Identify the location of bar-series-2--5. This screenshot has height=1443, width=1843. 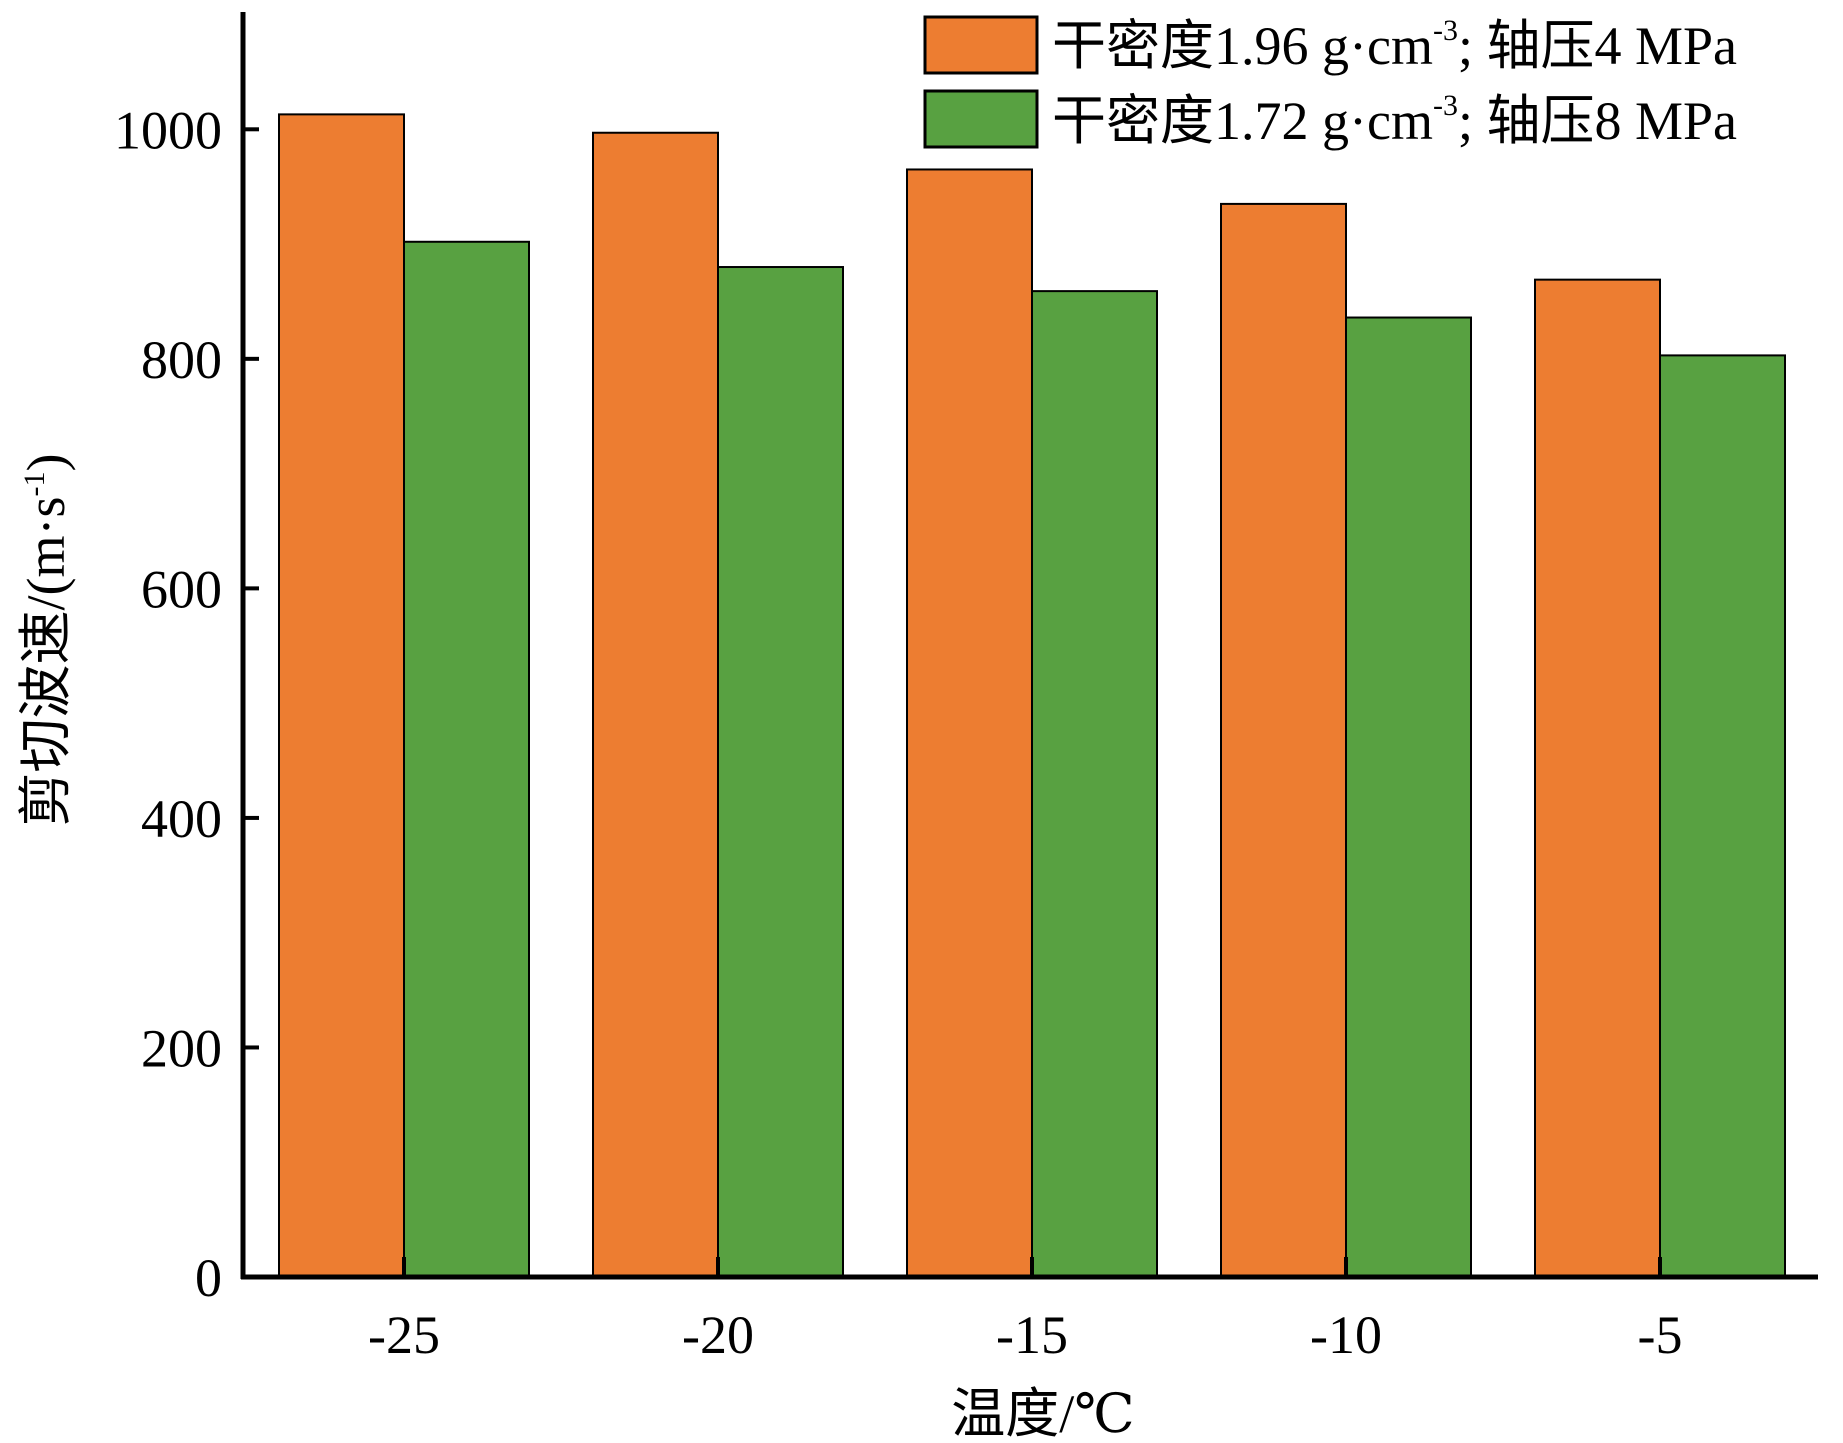
(1722, 816).